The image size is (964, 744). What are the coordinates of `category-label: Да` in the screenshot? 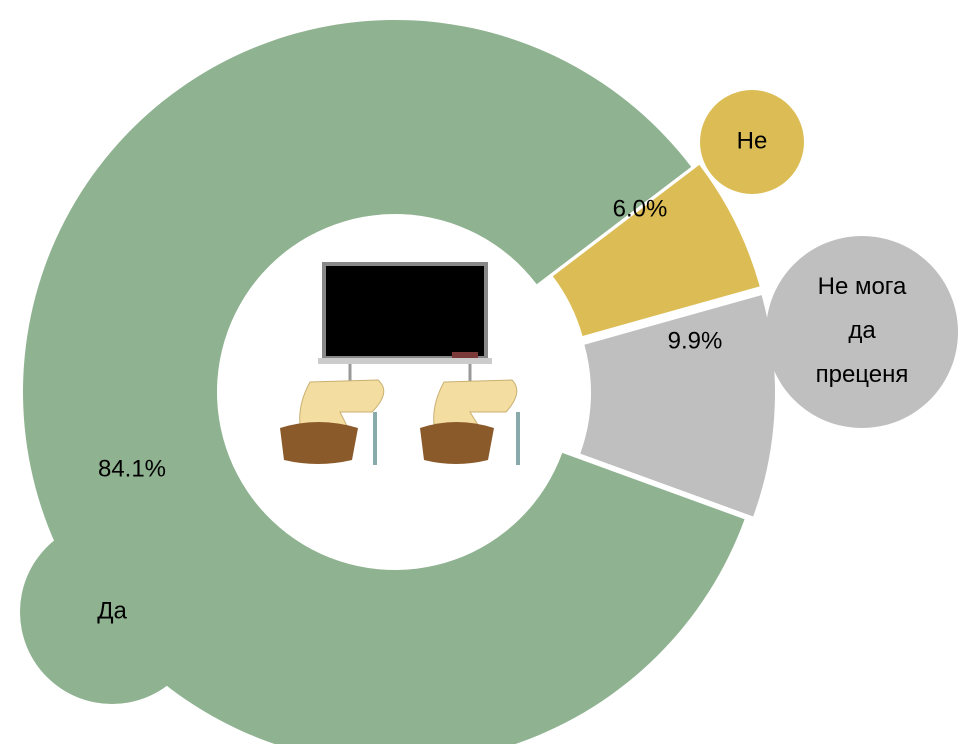 It's located at (112, 610).